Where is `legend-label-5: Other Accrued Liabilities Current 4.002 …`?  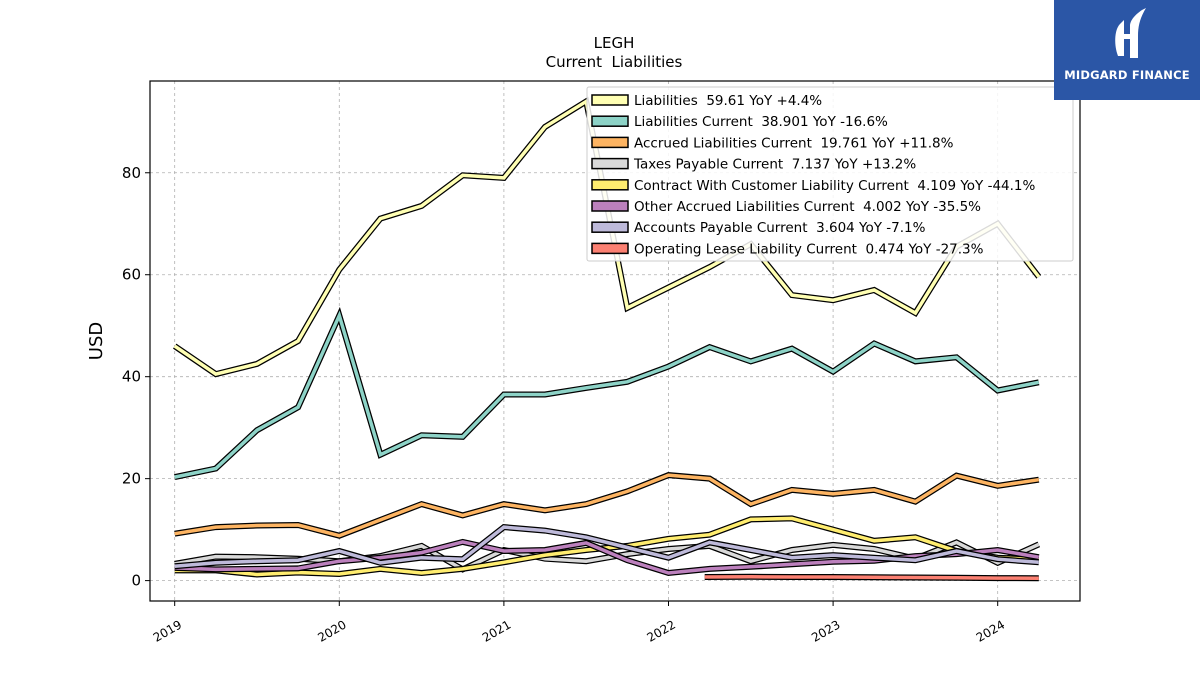
legend-label-5: Other Accrued Liabilities Current 4.002 … is located at coordinates (807, 207).